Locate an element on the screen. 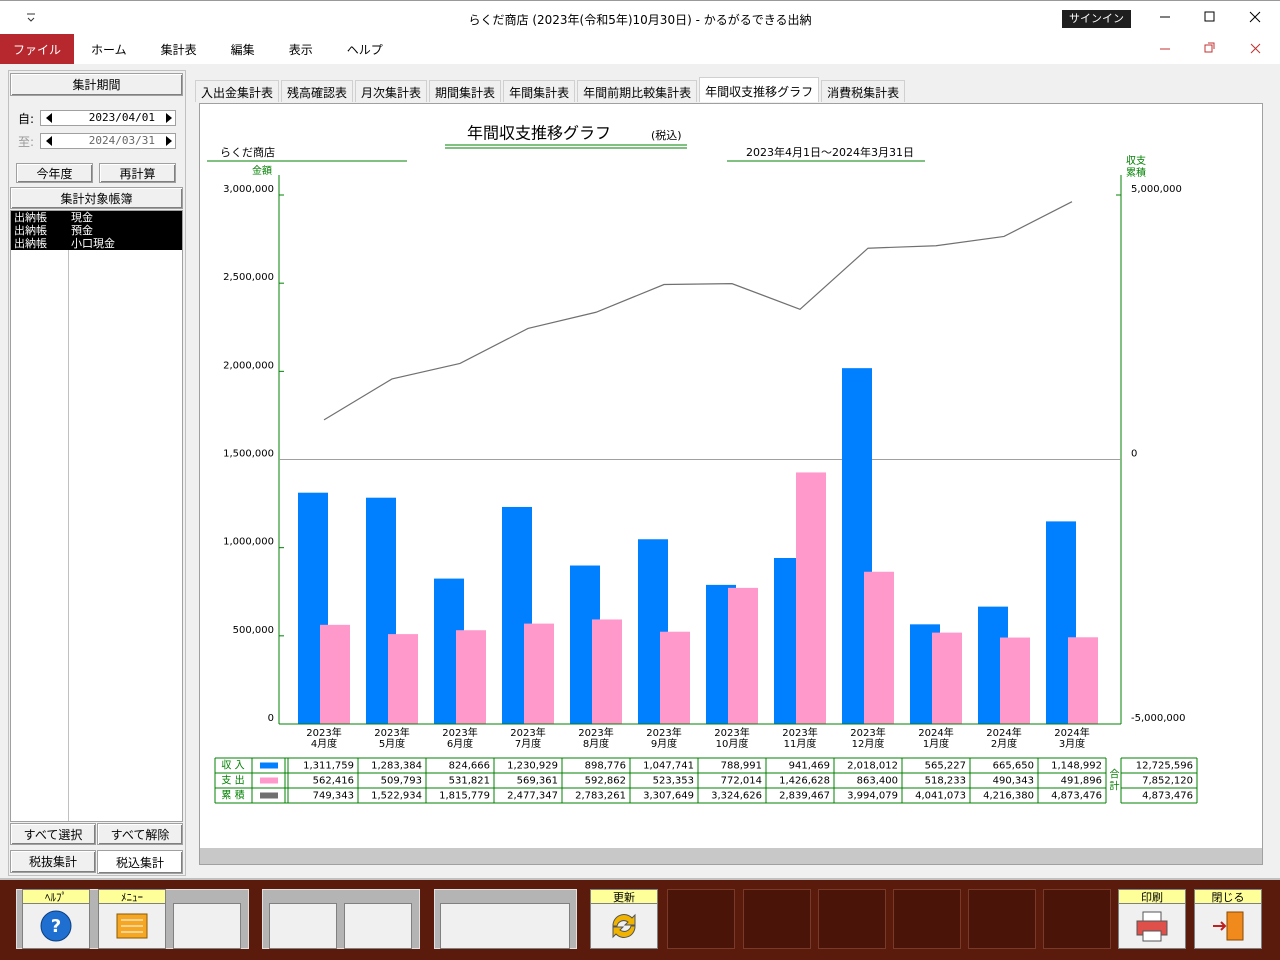  table-value: 562,416 is located at coordinates (333, 781).